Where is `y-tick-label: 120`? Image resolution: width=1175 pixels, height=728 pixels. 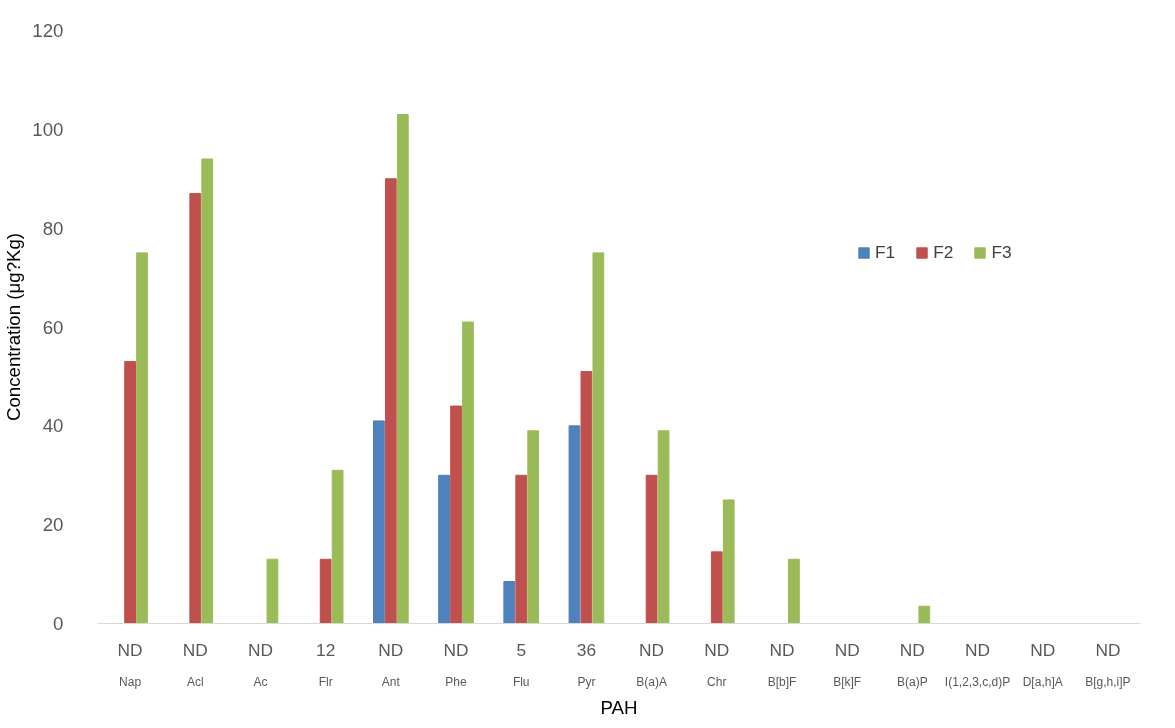 y-tick-label: 120 is located at coordinates (48, 30).